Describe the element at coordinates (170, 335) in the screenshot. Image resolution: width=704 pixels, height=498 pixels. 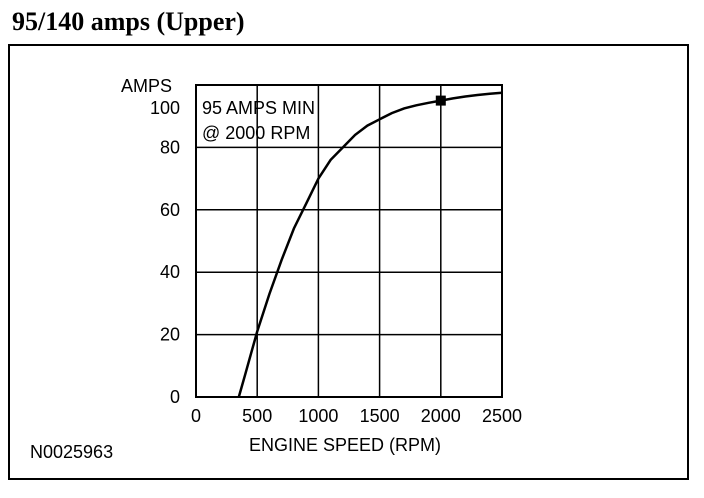
I see `y-tick-label-1: 20` at that location.